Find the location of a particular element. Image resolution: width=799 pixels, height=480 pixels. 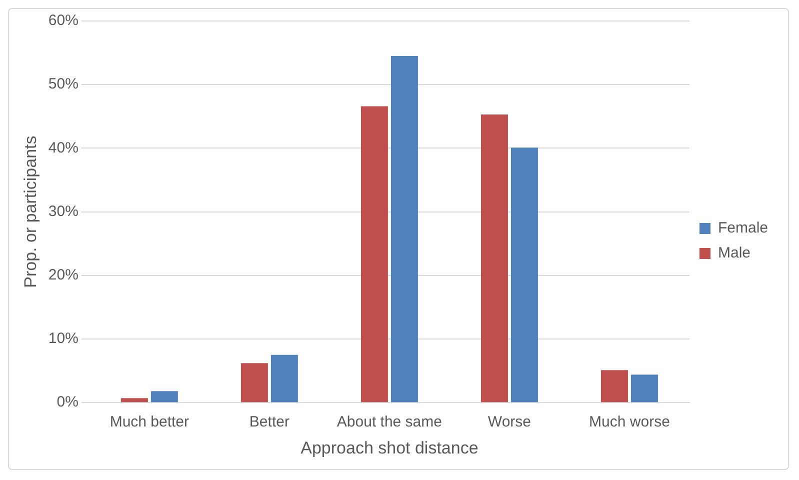

x-tick-label: Worse is located at coordinates (510, 422).